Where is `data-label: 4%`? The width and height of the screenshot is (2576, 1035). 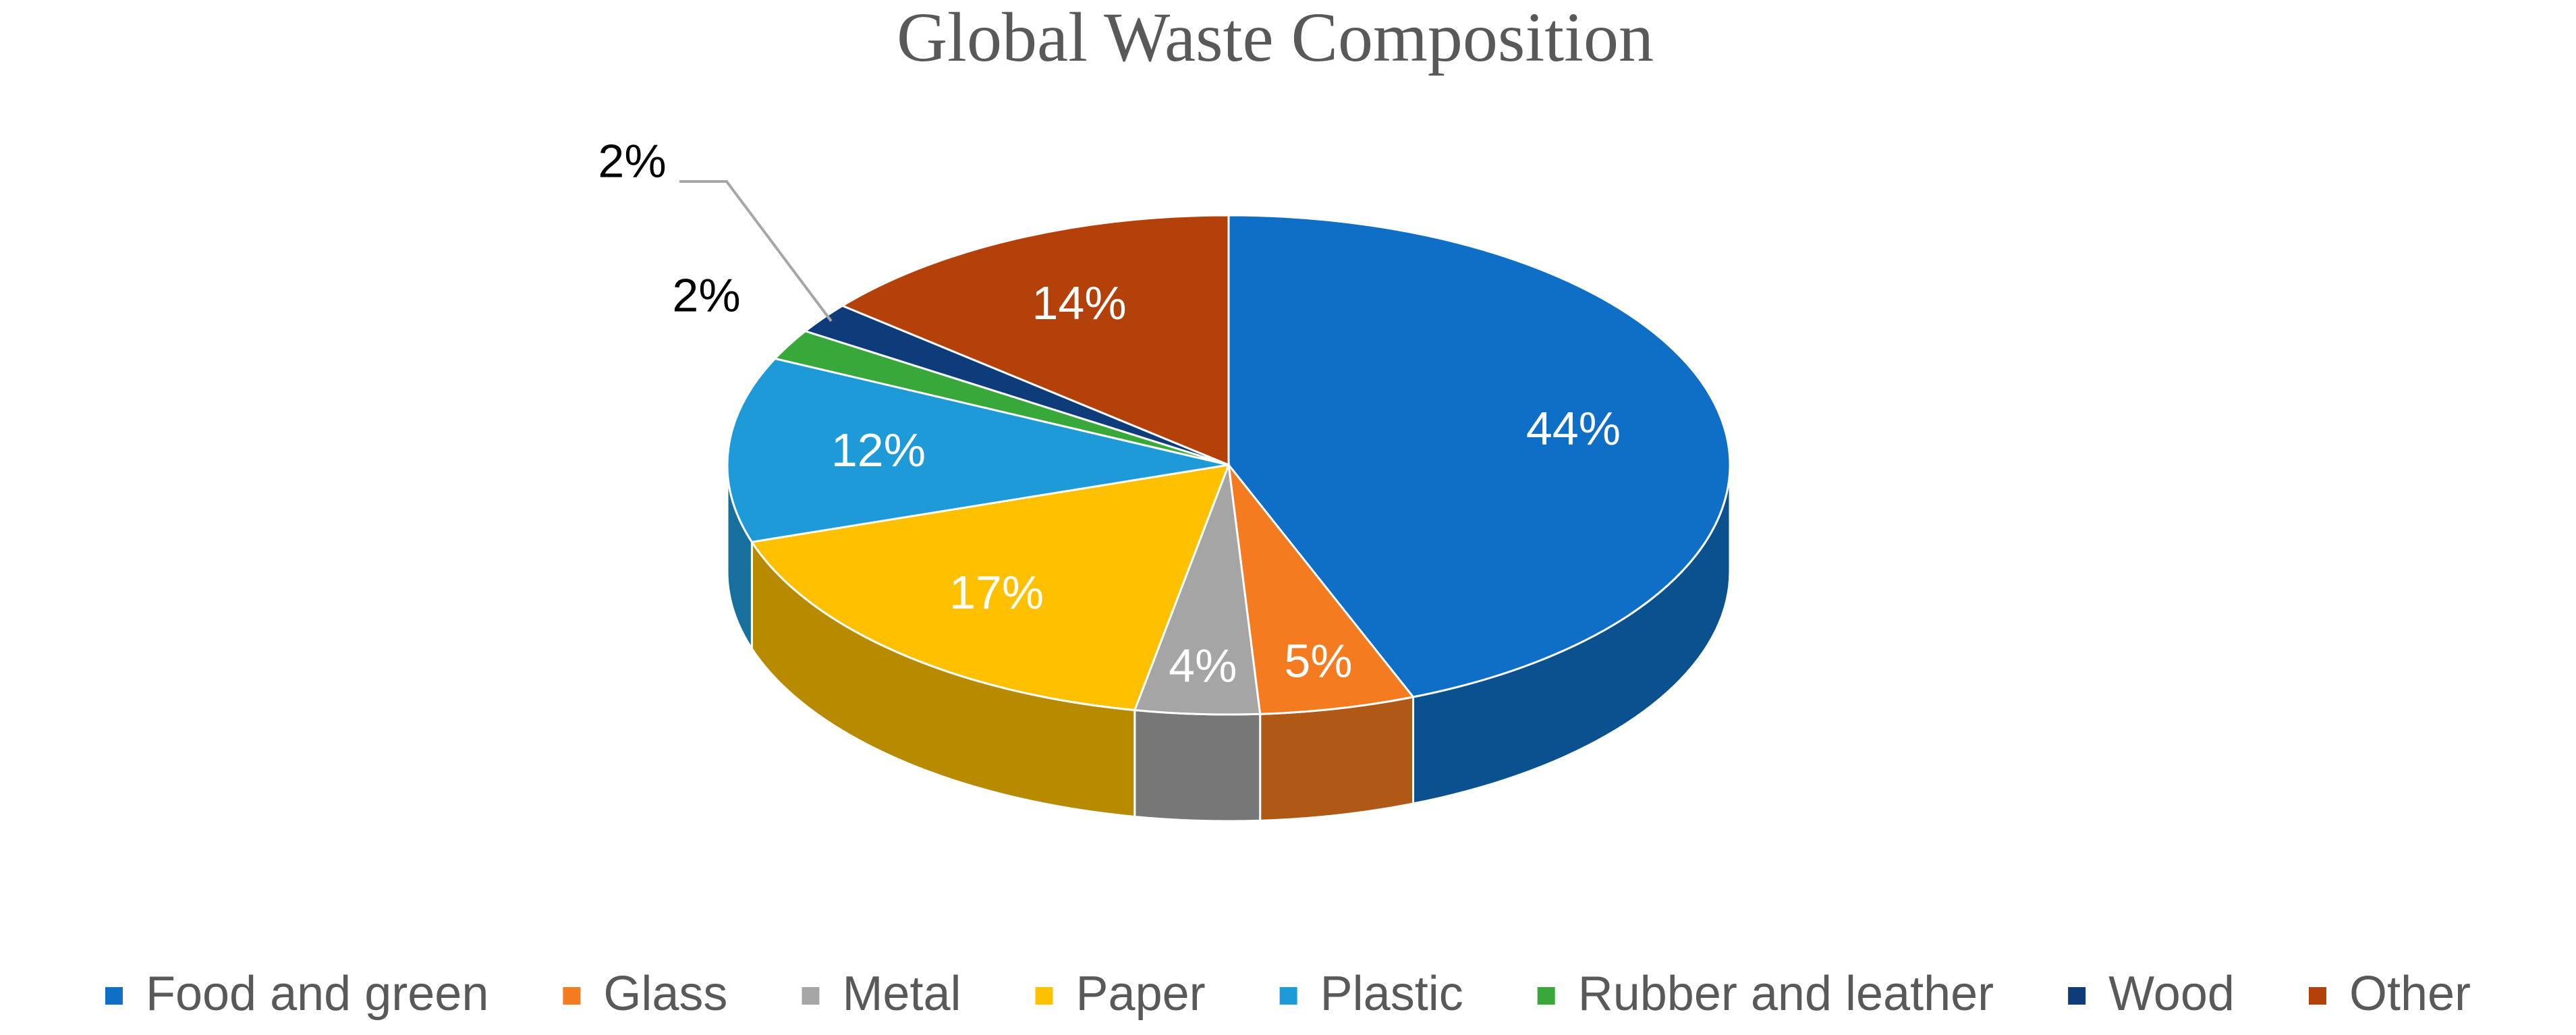
data-label: 4% is located at coordinates (1203, 665).